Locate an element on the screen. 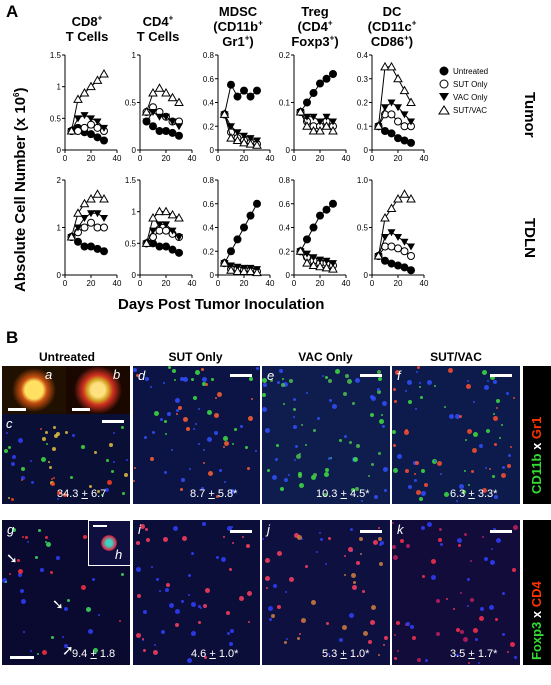 Image resolution: width=551 pixels, height=685 pixels. legend-label-vac-only: VAC Only is located at coordinates (470, 97).